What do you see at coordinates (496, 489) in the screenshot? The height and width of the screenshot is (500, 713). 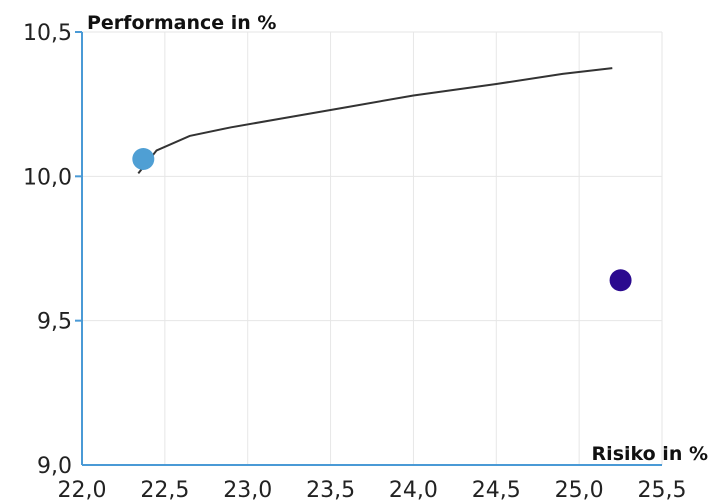 I see `x-tick-label: 24,5` at bounding box center [496, 489].